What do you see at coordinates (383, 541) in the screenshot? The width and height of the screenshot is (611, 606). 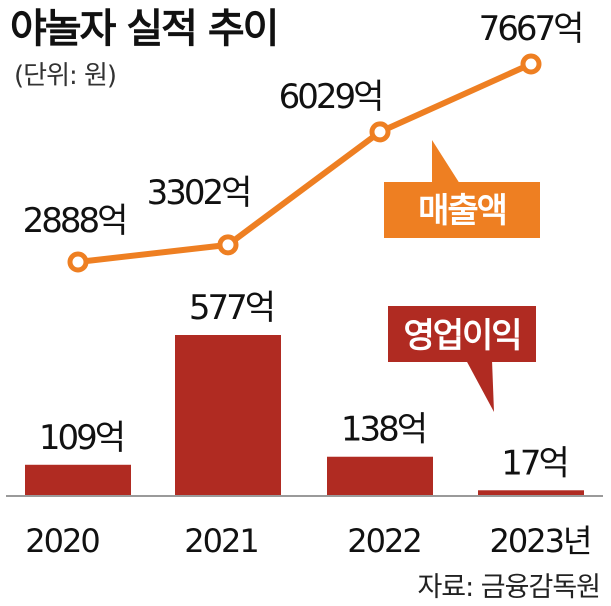 I see `x-tick-label: 2022` at bounding box center [383, 541].